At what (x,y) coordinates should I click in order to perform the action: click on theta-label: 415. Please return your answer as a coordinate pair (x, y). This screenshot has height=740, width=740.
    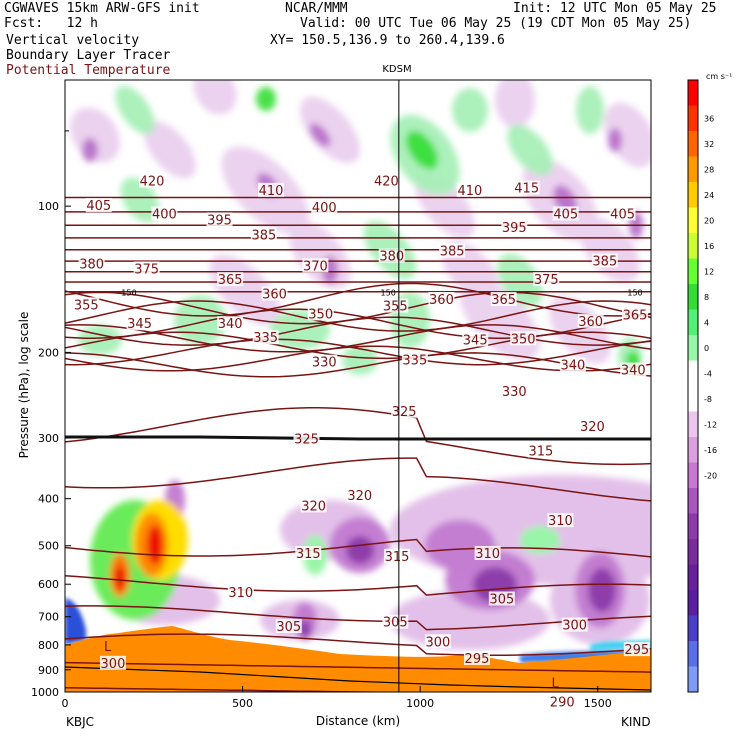
    Looking at the image, I should click on (526, 189).